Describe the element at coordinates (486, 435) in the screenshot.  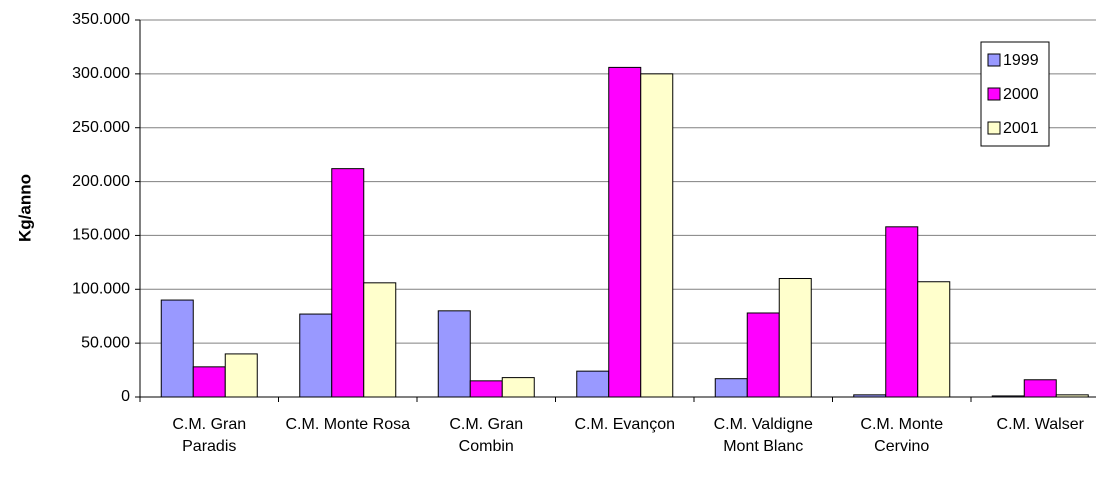
I see `x-tick-label: C.M. Gran Combin` at that location.